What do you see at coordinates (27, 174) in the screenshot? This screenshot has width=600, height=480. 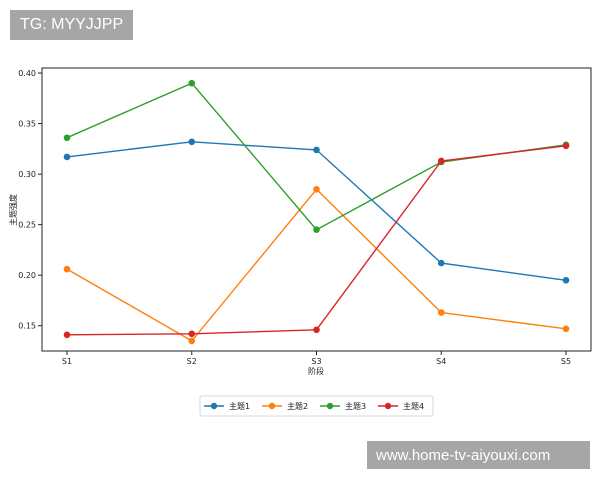 I see `y-tick-label: 0.30` at bounding box center [27, 174].